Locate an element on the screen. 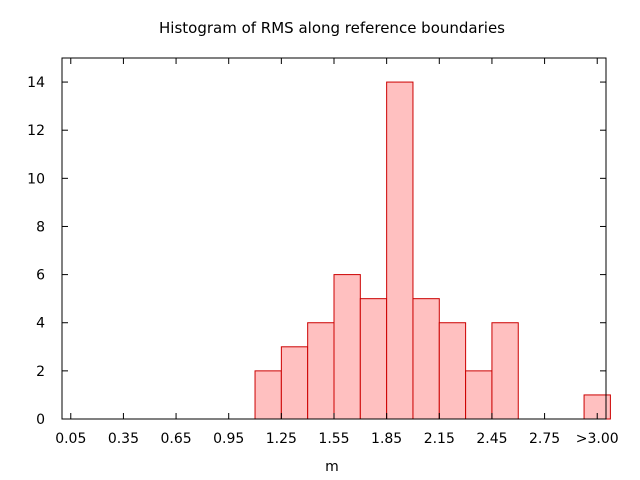  y-tick-label-1: 2 is located at coordinates (40, 372).